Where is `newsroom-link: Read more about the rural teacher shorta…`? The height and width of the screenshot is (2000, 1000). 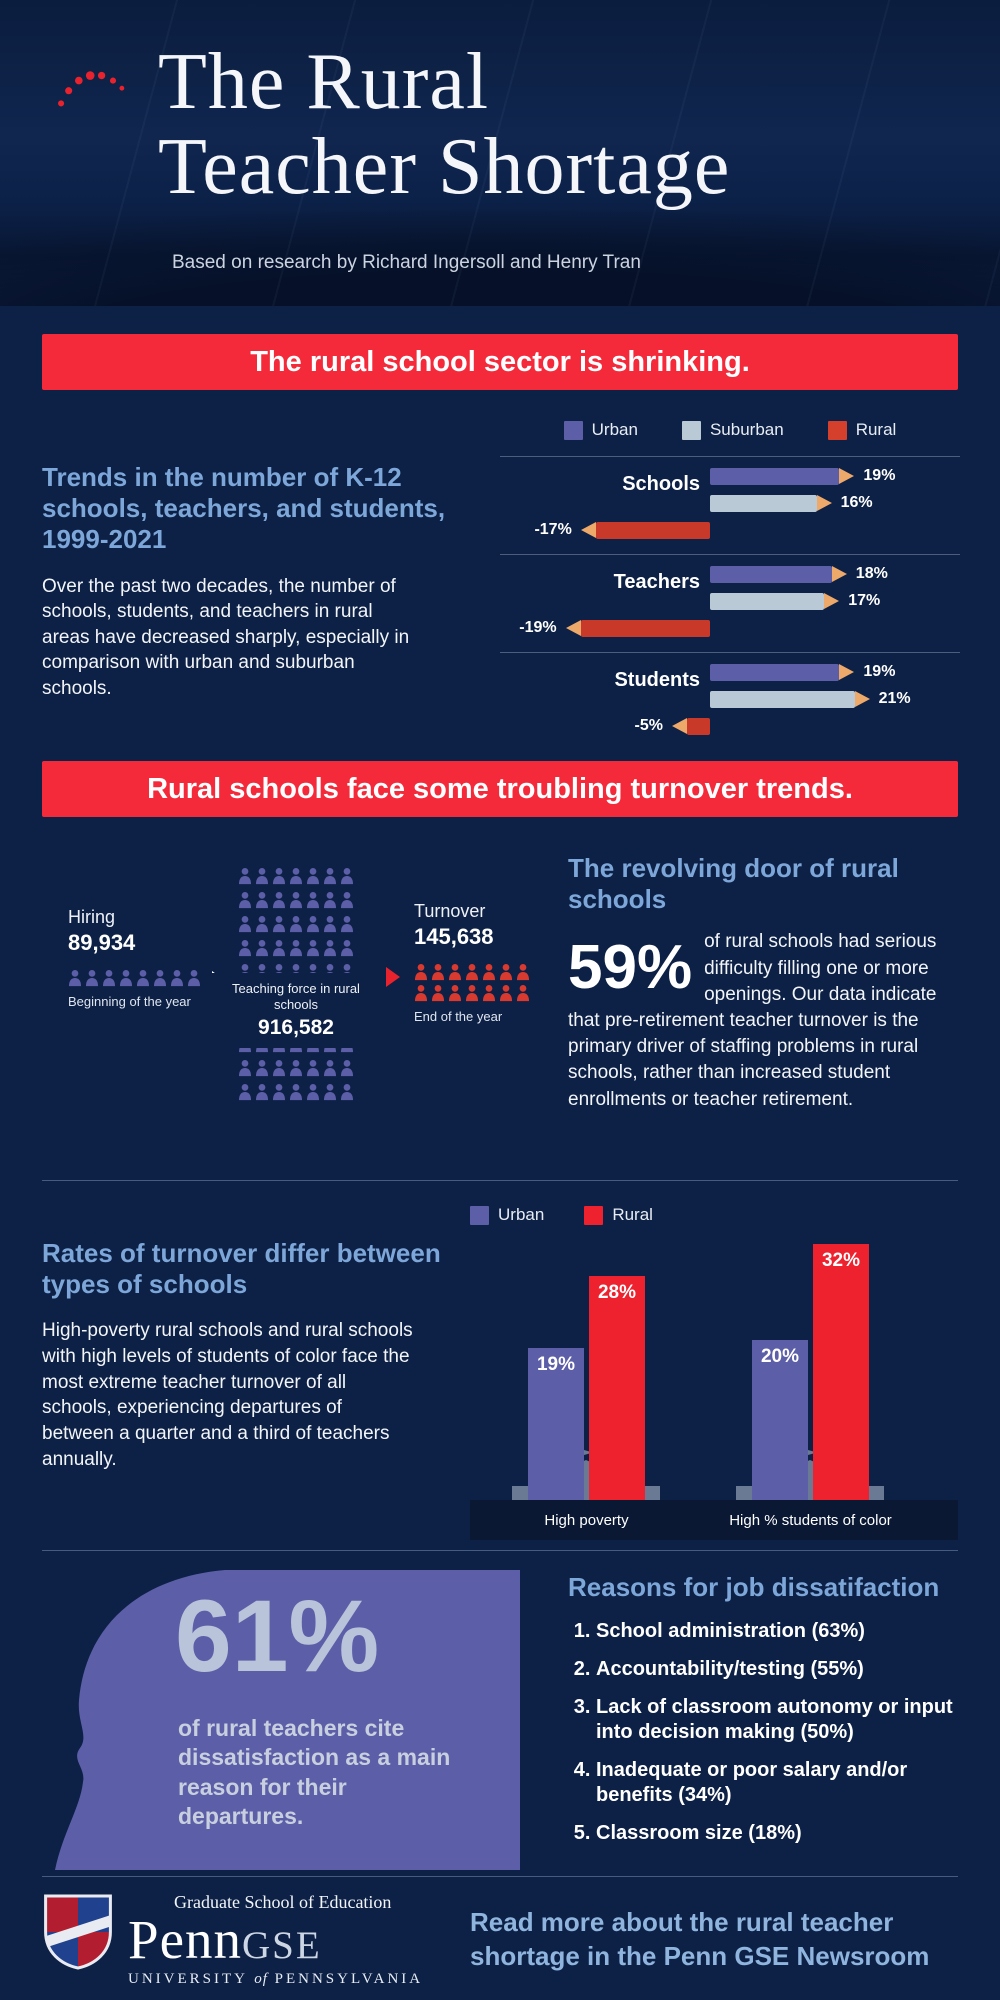
newsroom-link: Read more about the rural teacher shorta… is located at coordinates (700, 1939).